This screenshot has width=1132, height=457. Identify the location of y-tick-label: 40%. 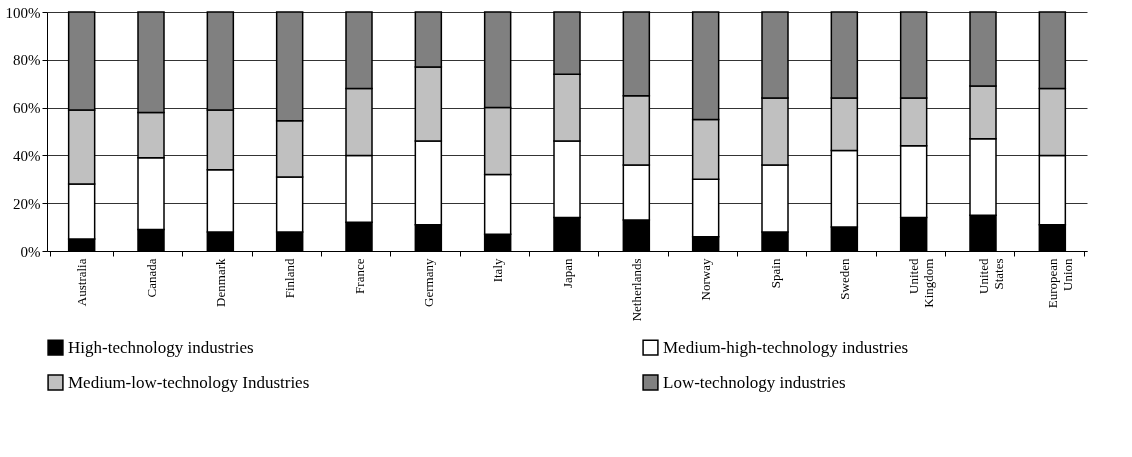
(27, 155).